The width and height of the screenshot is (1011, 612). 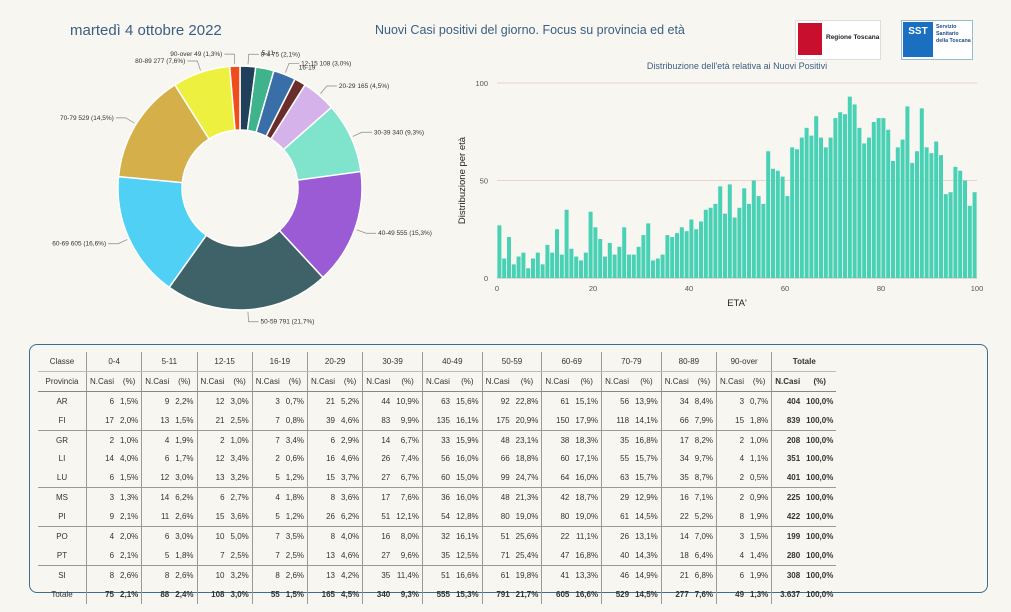 What do you see at coordinates (467, 517) in the screenshot?
I see `percent-cell: 12,8%` at bounding box center [467, 517].